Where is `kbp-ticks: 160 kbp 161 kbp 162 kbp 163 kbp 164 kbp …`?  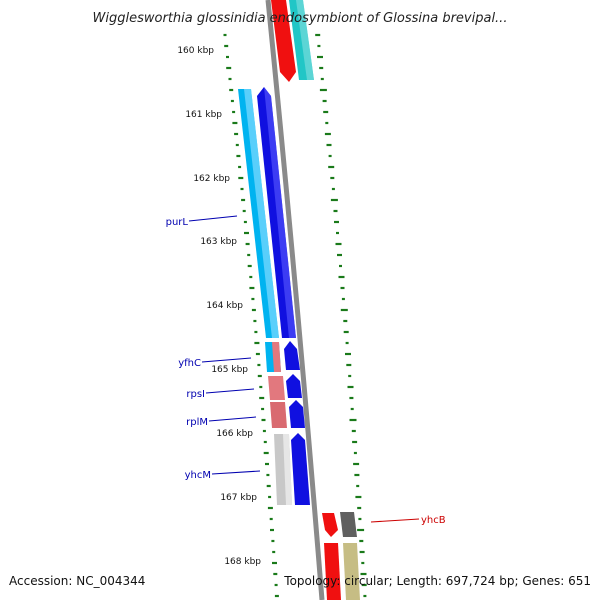 kbp-ticks: 160 kbp 161 kbp 162 kbp 163 kbp 164 kbp … is located at coordinates (219, 306).